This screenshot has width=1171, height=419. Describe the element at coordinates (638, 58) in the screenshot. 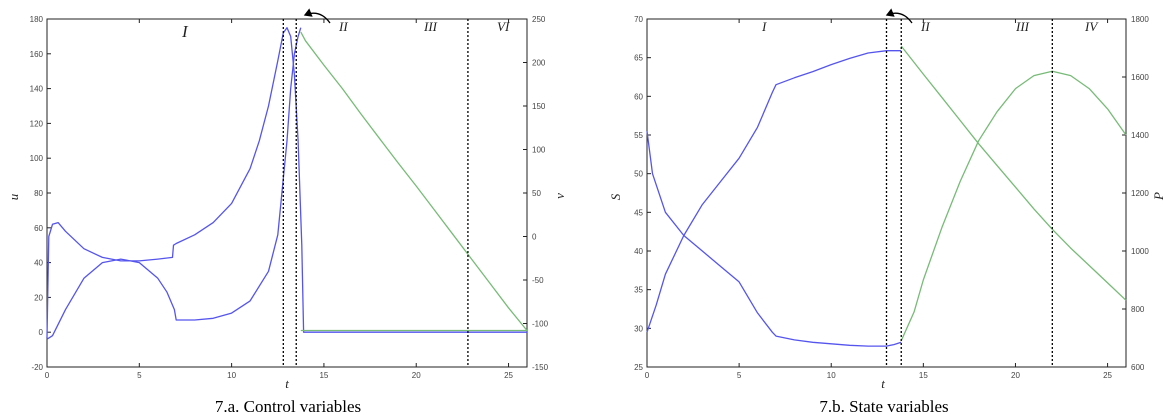

I see `y-tick-label-left: 65` at that location.